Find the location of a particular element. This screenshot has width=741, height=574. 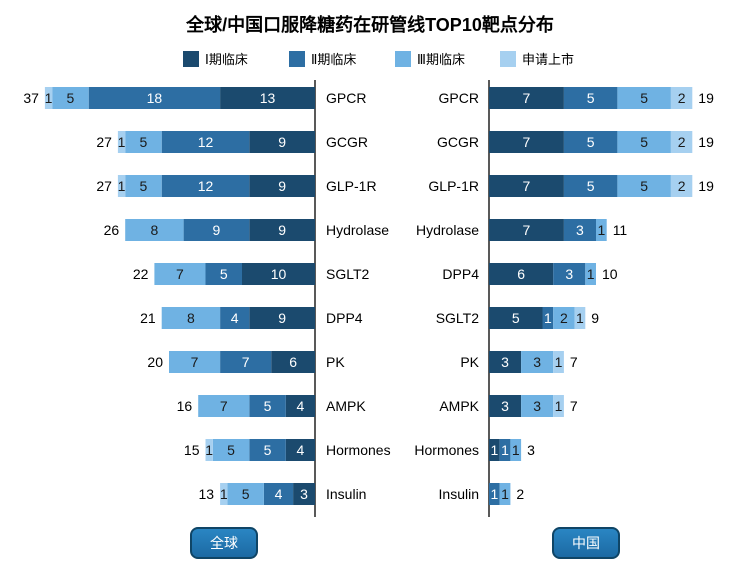

global-bar-label: 13 is located at coordinates (268, 98).